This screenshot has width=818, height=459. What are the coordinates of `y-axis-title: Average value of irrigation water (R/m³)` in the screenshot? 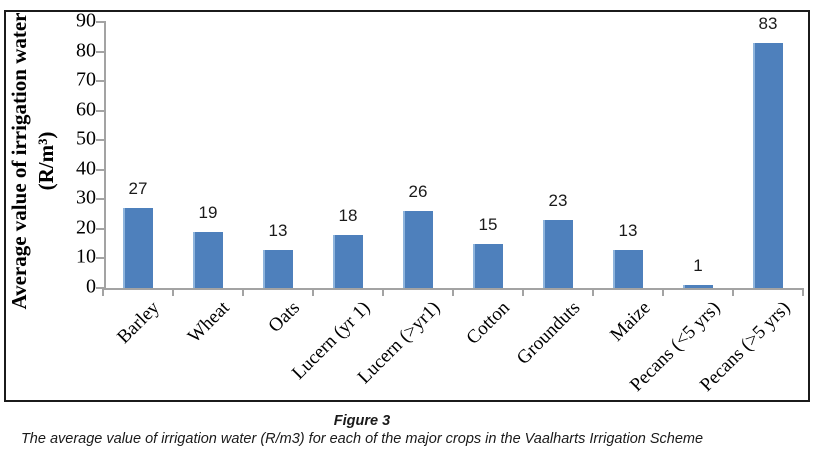 It's located at (33, 170).